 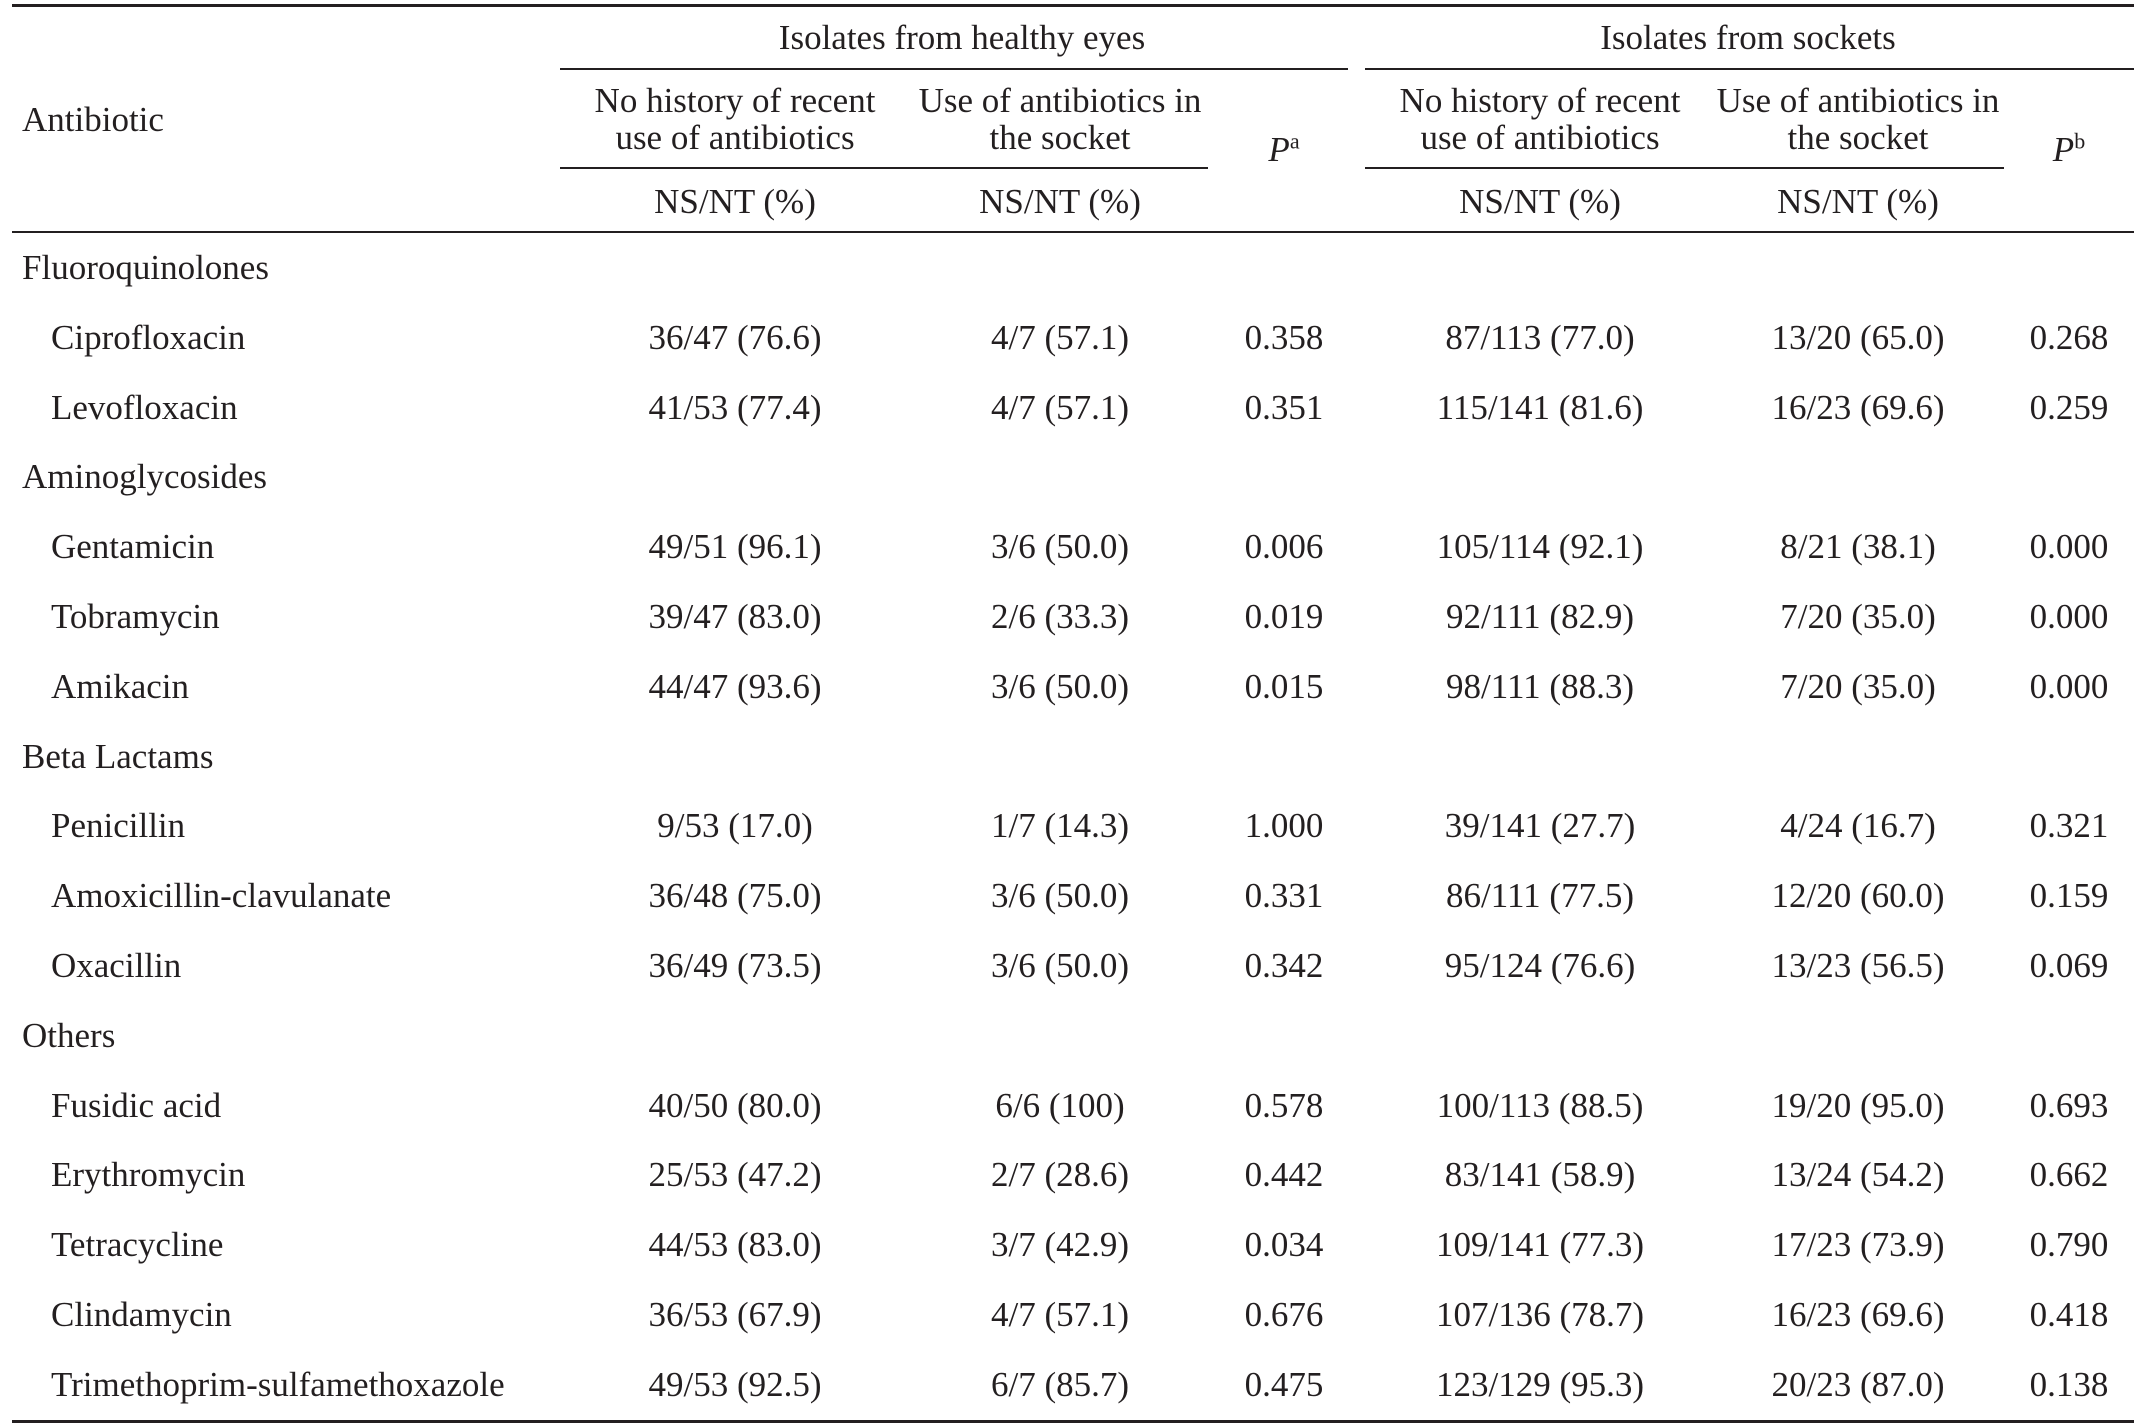 What do you see at coordinates (1540, 1105) in the screenshot?
I see `cell-sockets-no-history: 100/113 (88.5)` at bounding box center [1540, 1105].